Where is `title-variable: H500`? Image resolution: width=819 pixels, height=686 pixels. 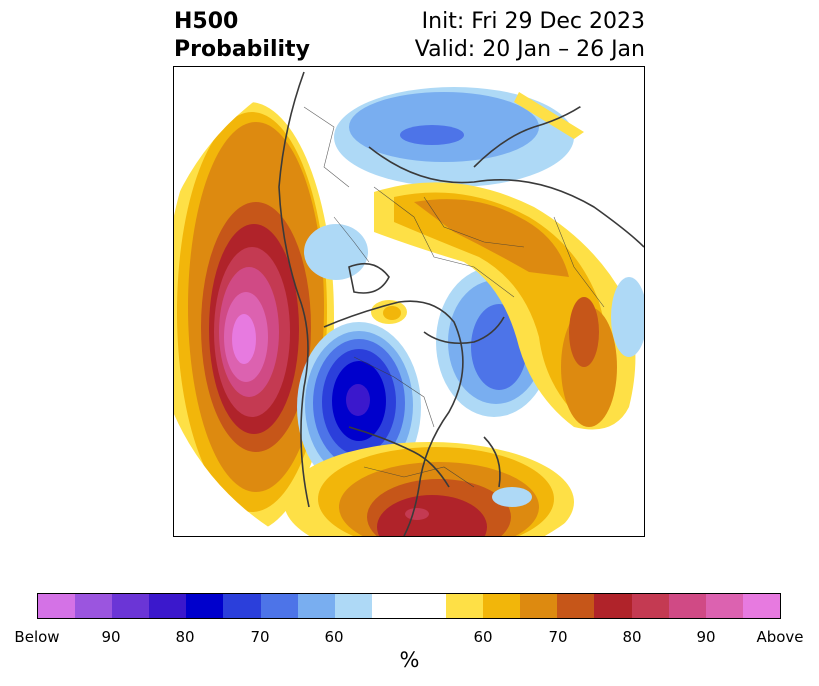
title-variable: H500 is located at coordinates (206, 21).